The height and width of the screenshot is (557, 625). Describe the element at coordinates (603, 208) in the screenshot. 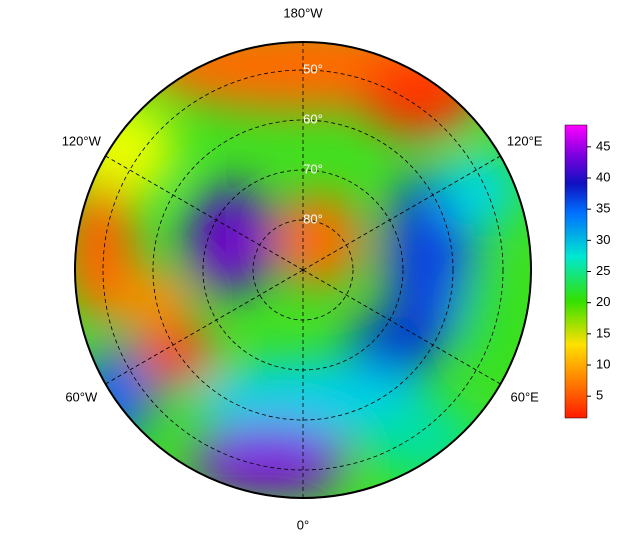

I see `colorbar-tick-label: 35` at that location.